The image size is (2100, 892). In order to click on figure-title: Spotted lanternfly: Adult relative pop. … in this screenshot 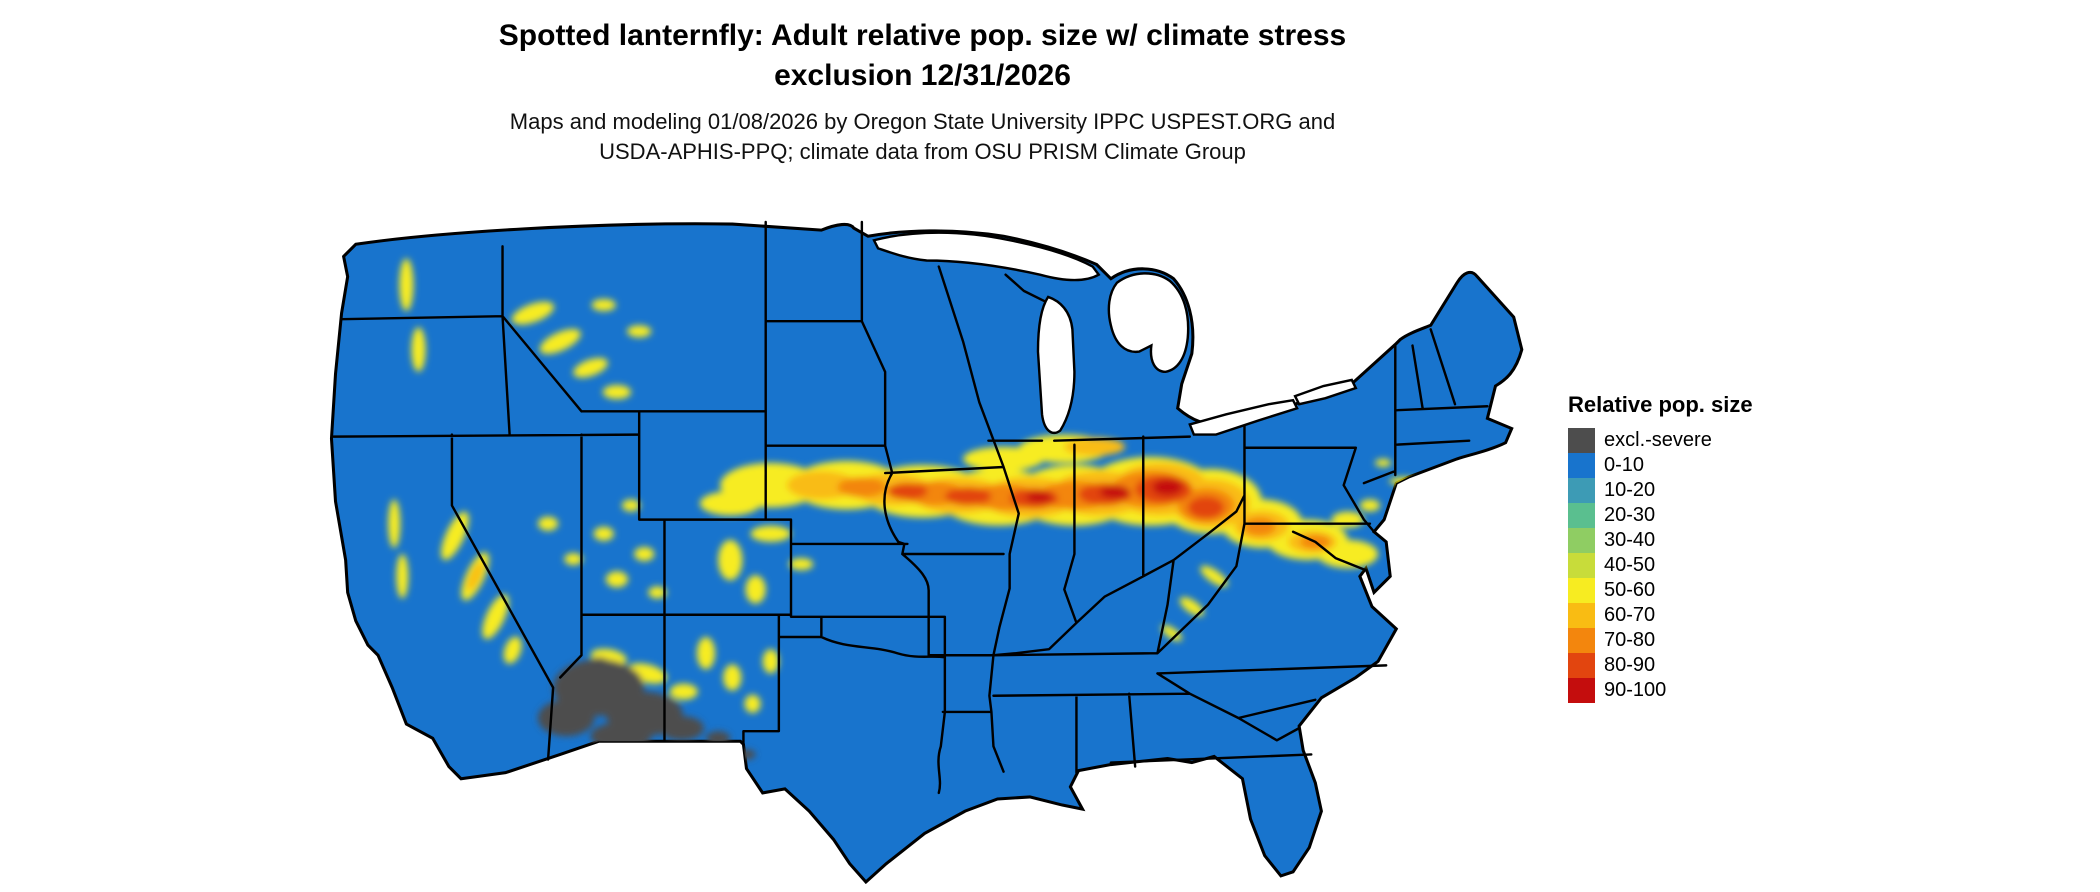, I will do `click(922, 55)`.